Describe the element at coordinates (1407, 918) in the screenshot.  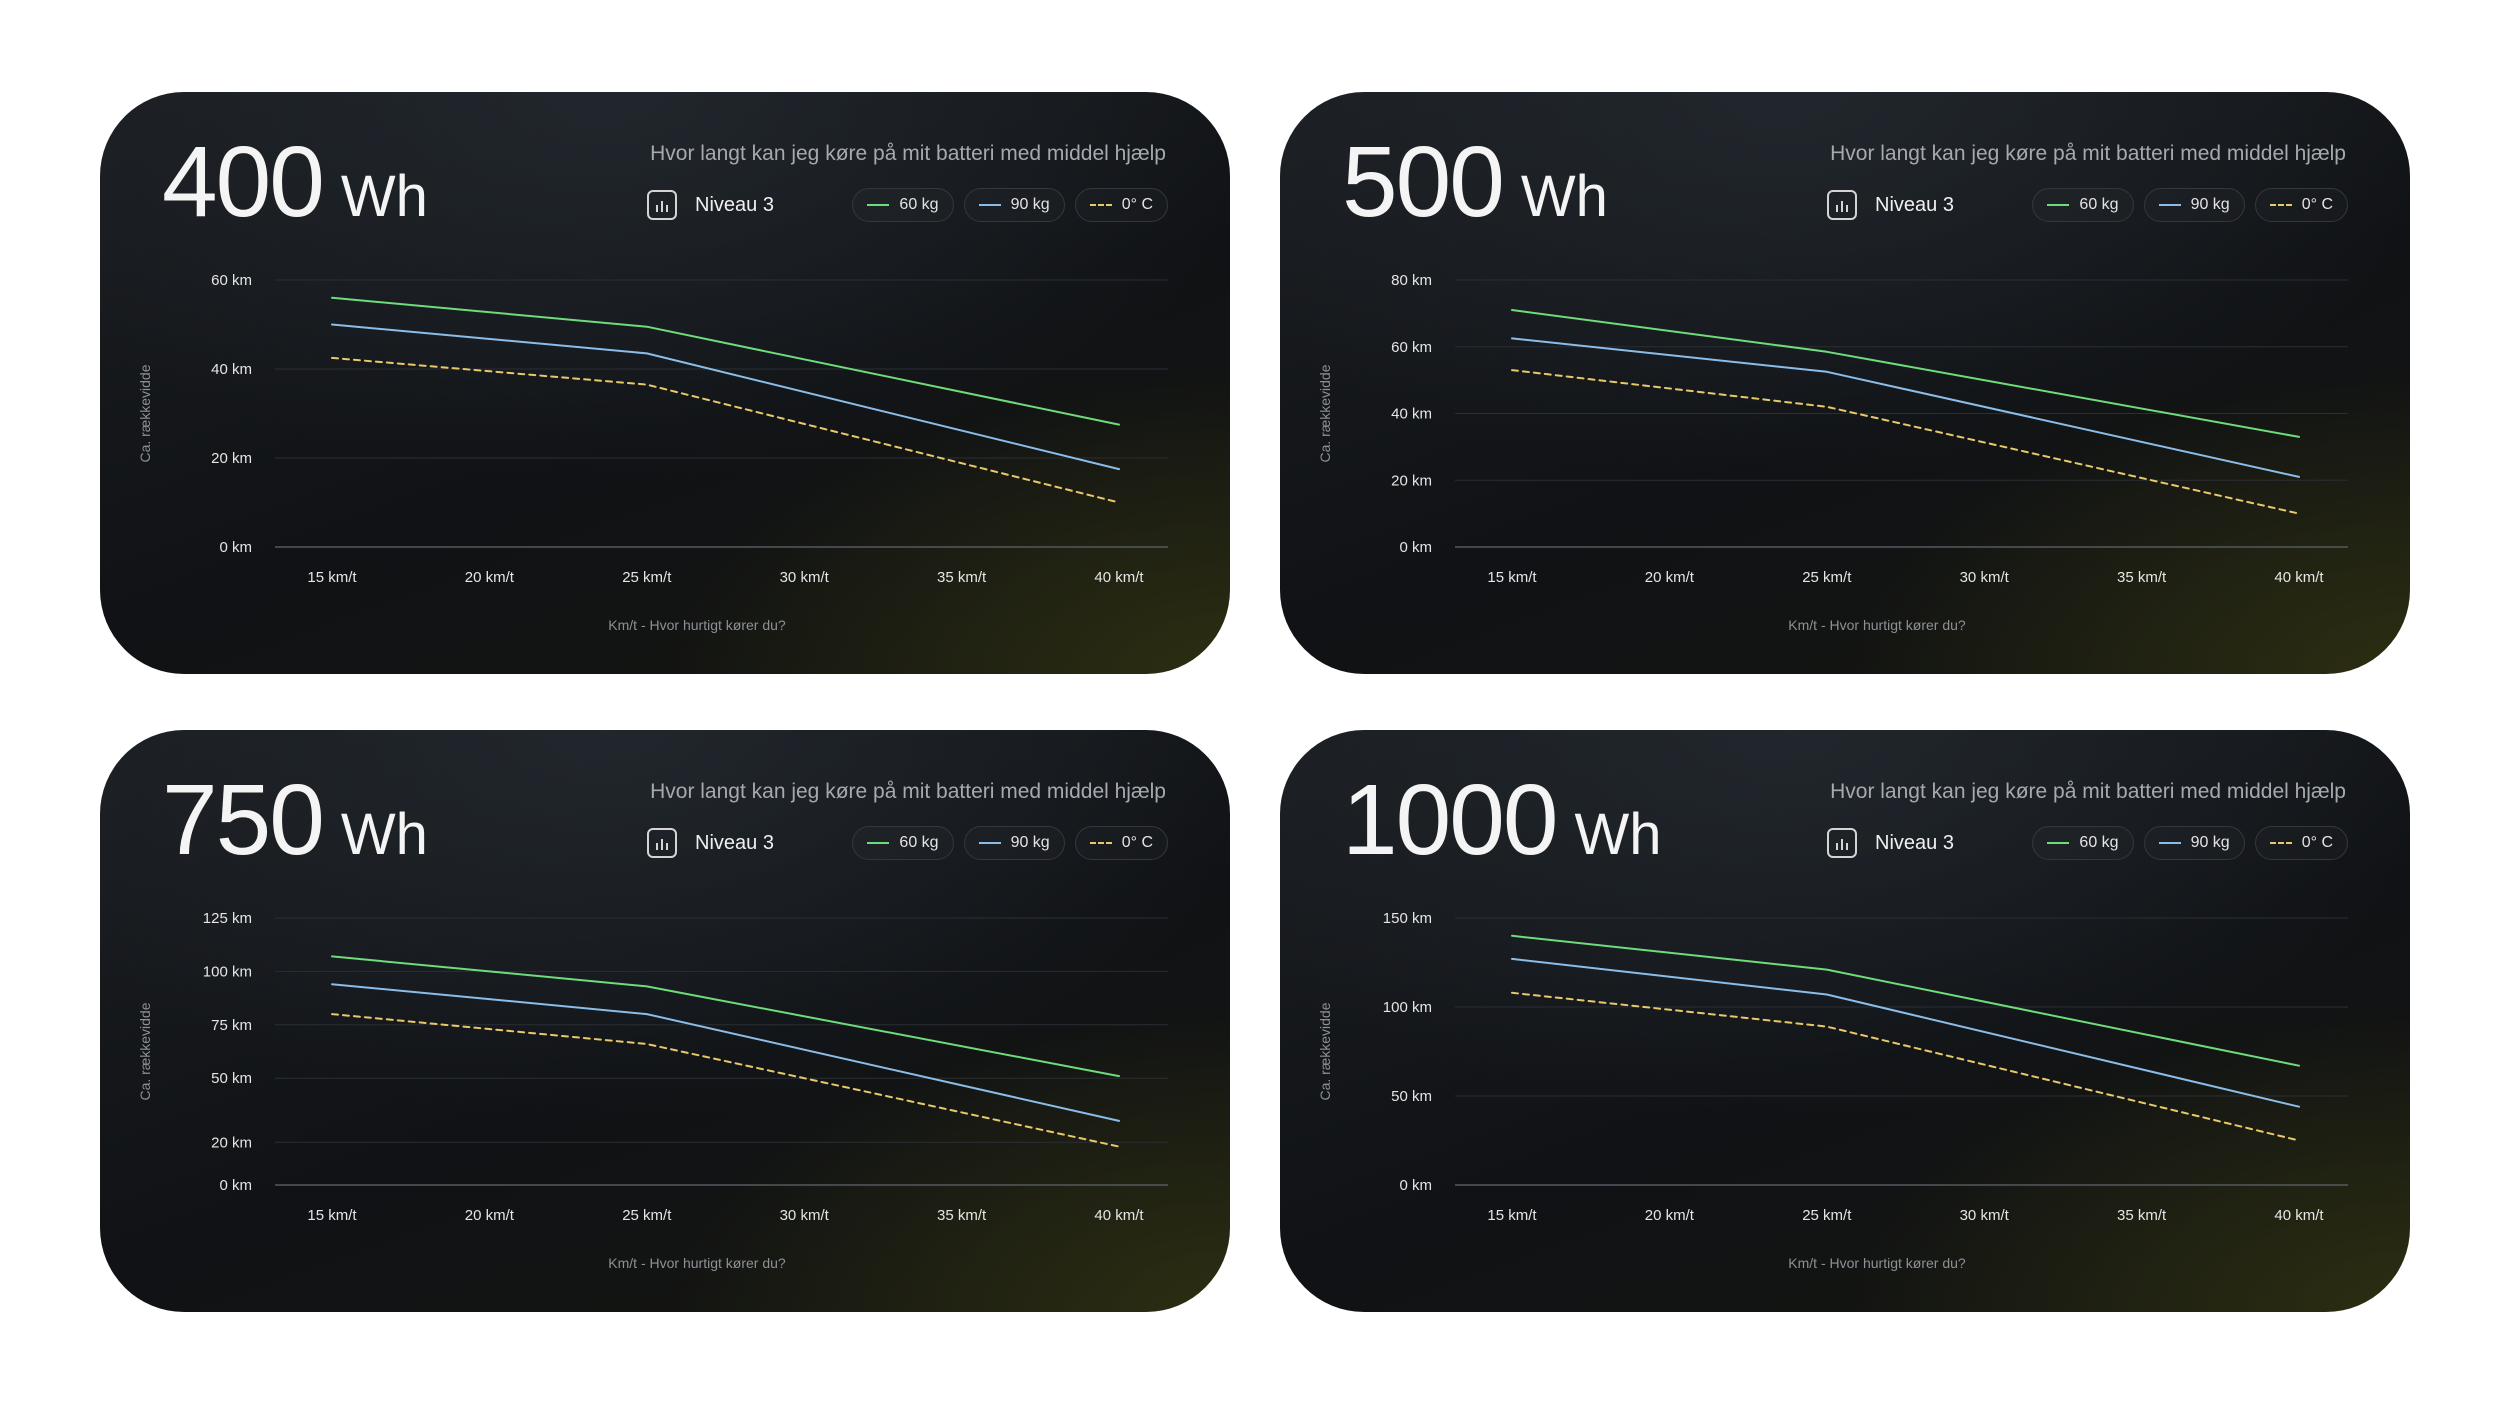
I see `y-tick-label: 150 km` at that location.